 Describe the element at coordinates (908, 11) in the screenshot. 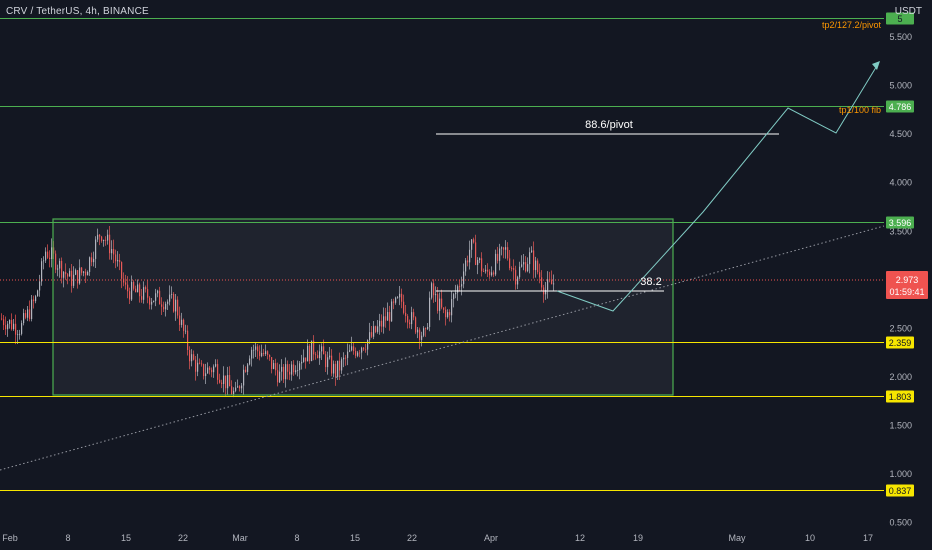

I see `currency-label: USDT` at that location.